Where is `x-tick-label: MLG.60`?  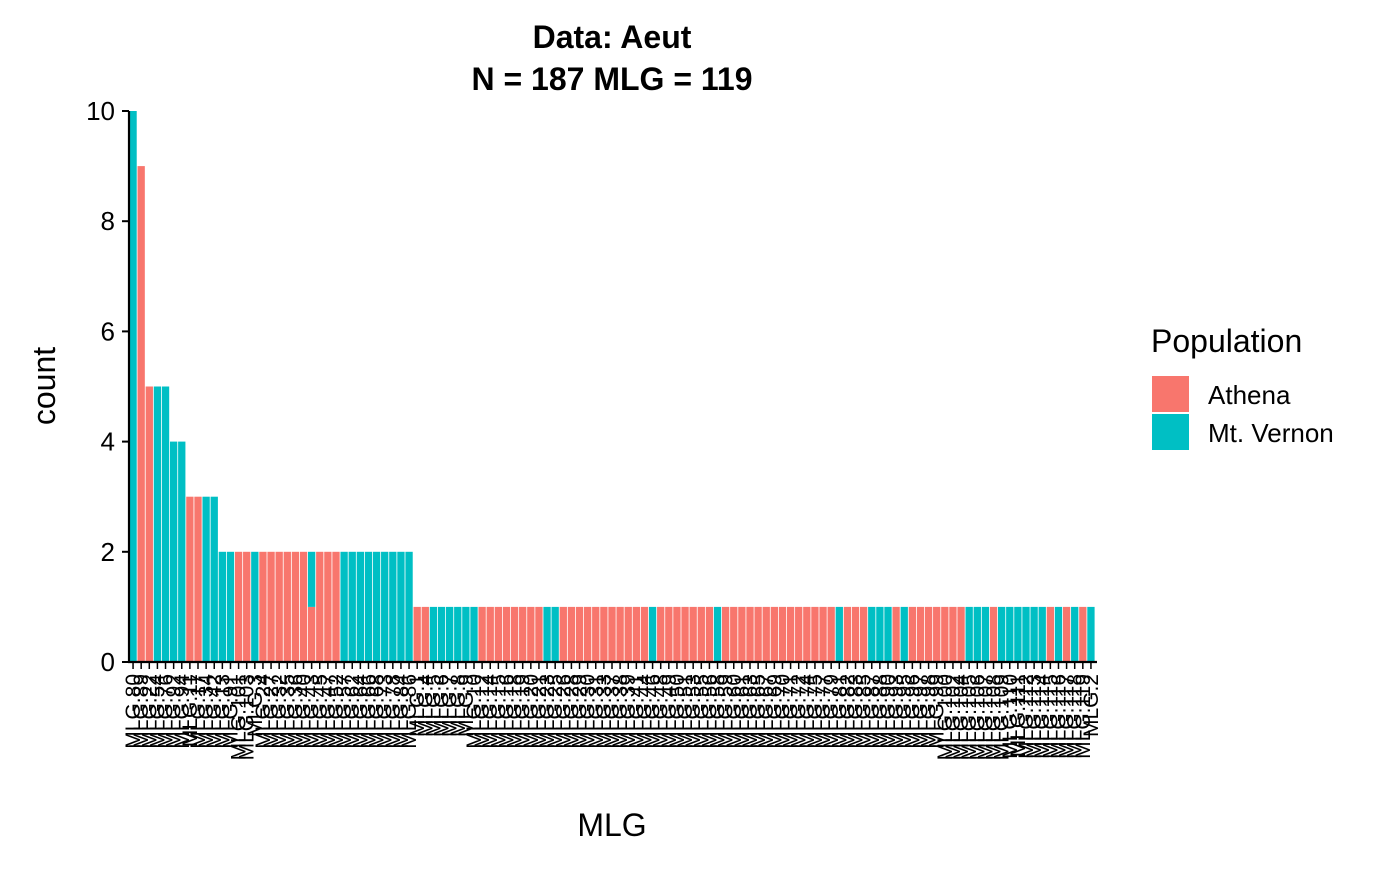
x-tick-label: MLG.60 is located at coordinates (734, 711).